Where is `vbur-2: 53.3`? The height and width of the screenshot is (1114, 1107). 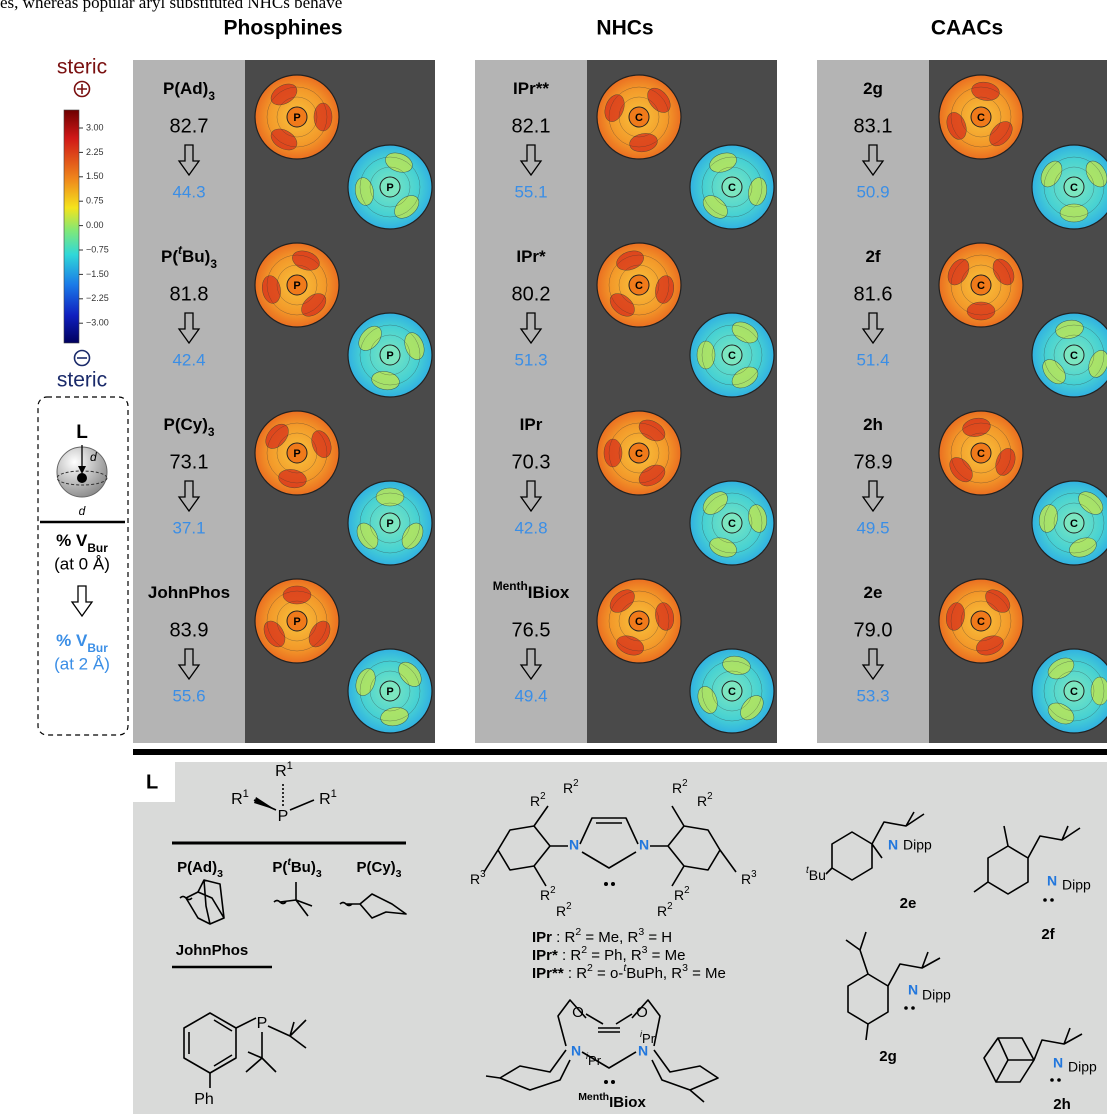 vbur-2: 53.3 is located at coordinates (872, 695).